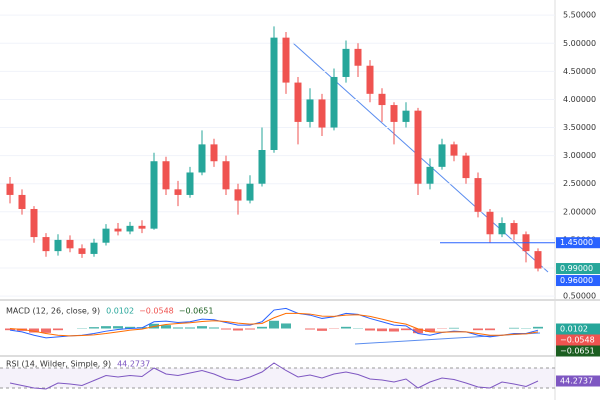 The image size is (600, 400). Describe the element at coordinates (58, 364) in the screenshot. I see `indicator-title: RSI (14, Wilder, Simple, 9)` at that location.